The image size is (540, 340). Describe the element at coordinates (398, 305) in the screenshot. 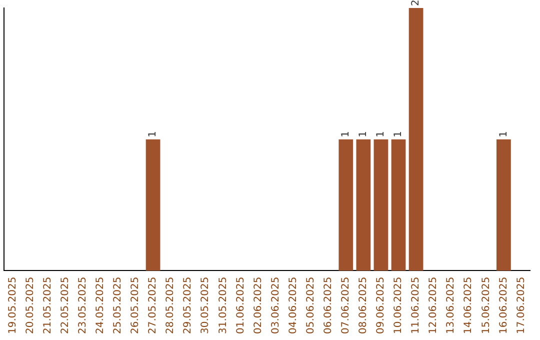

I see `x-tick-label: 10.06.2025` at that location.